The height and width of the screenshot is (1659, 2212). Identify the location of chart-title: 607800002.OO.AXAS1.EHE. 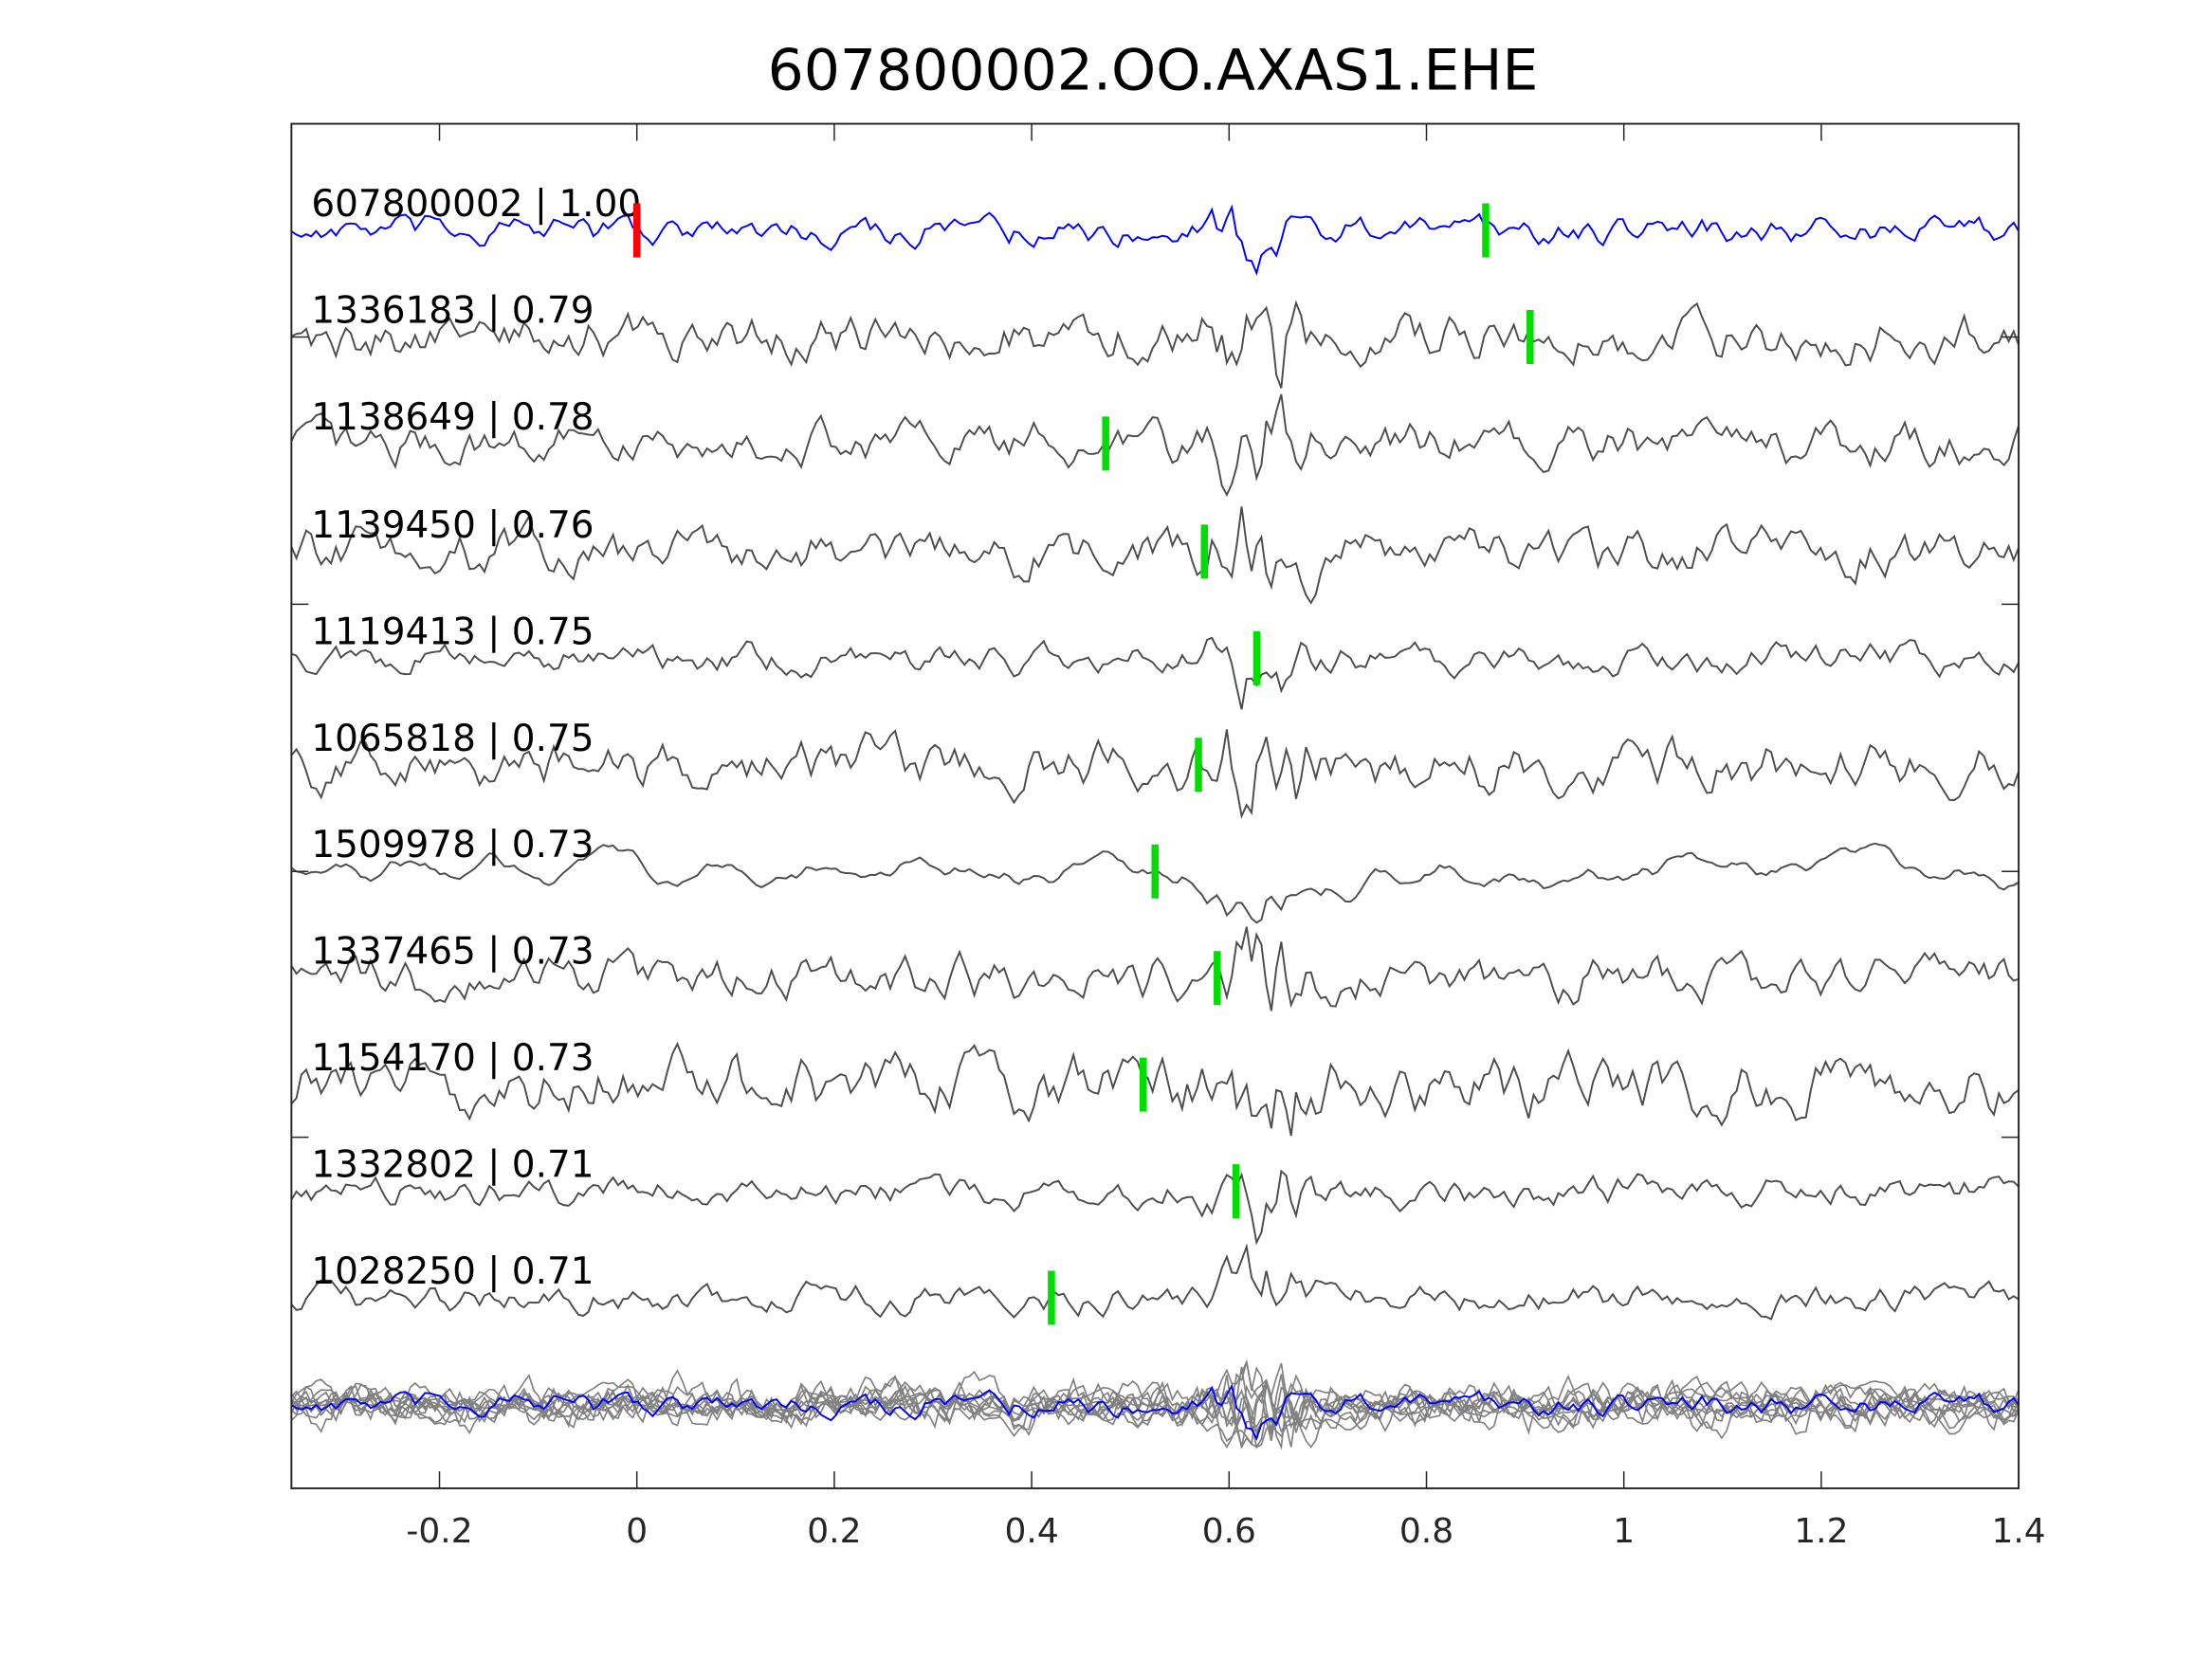
(1153, 71).